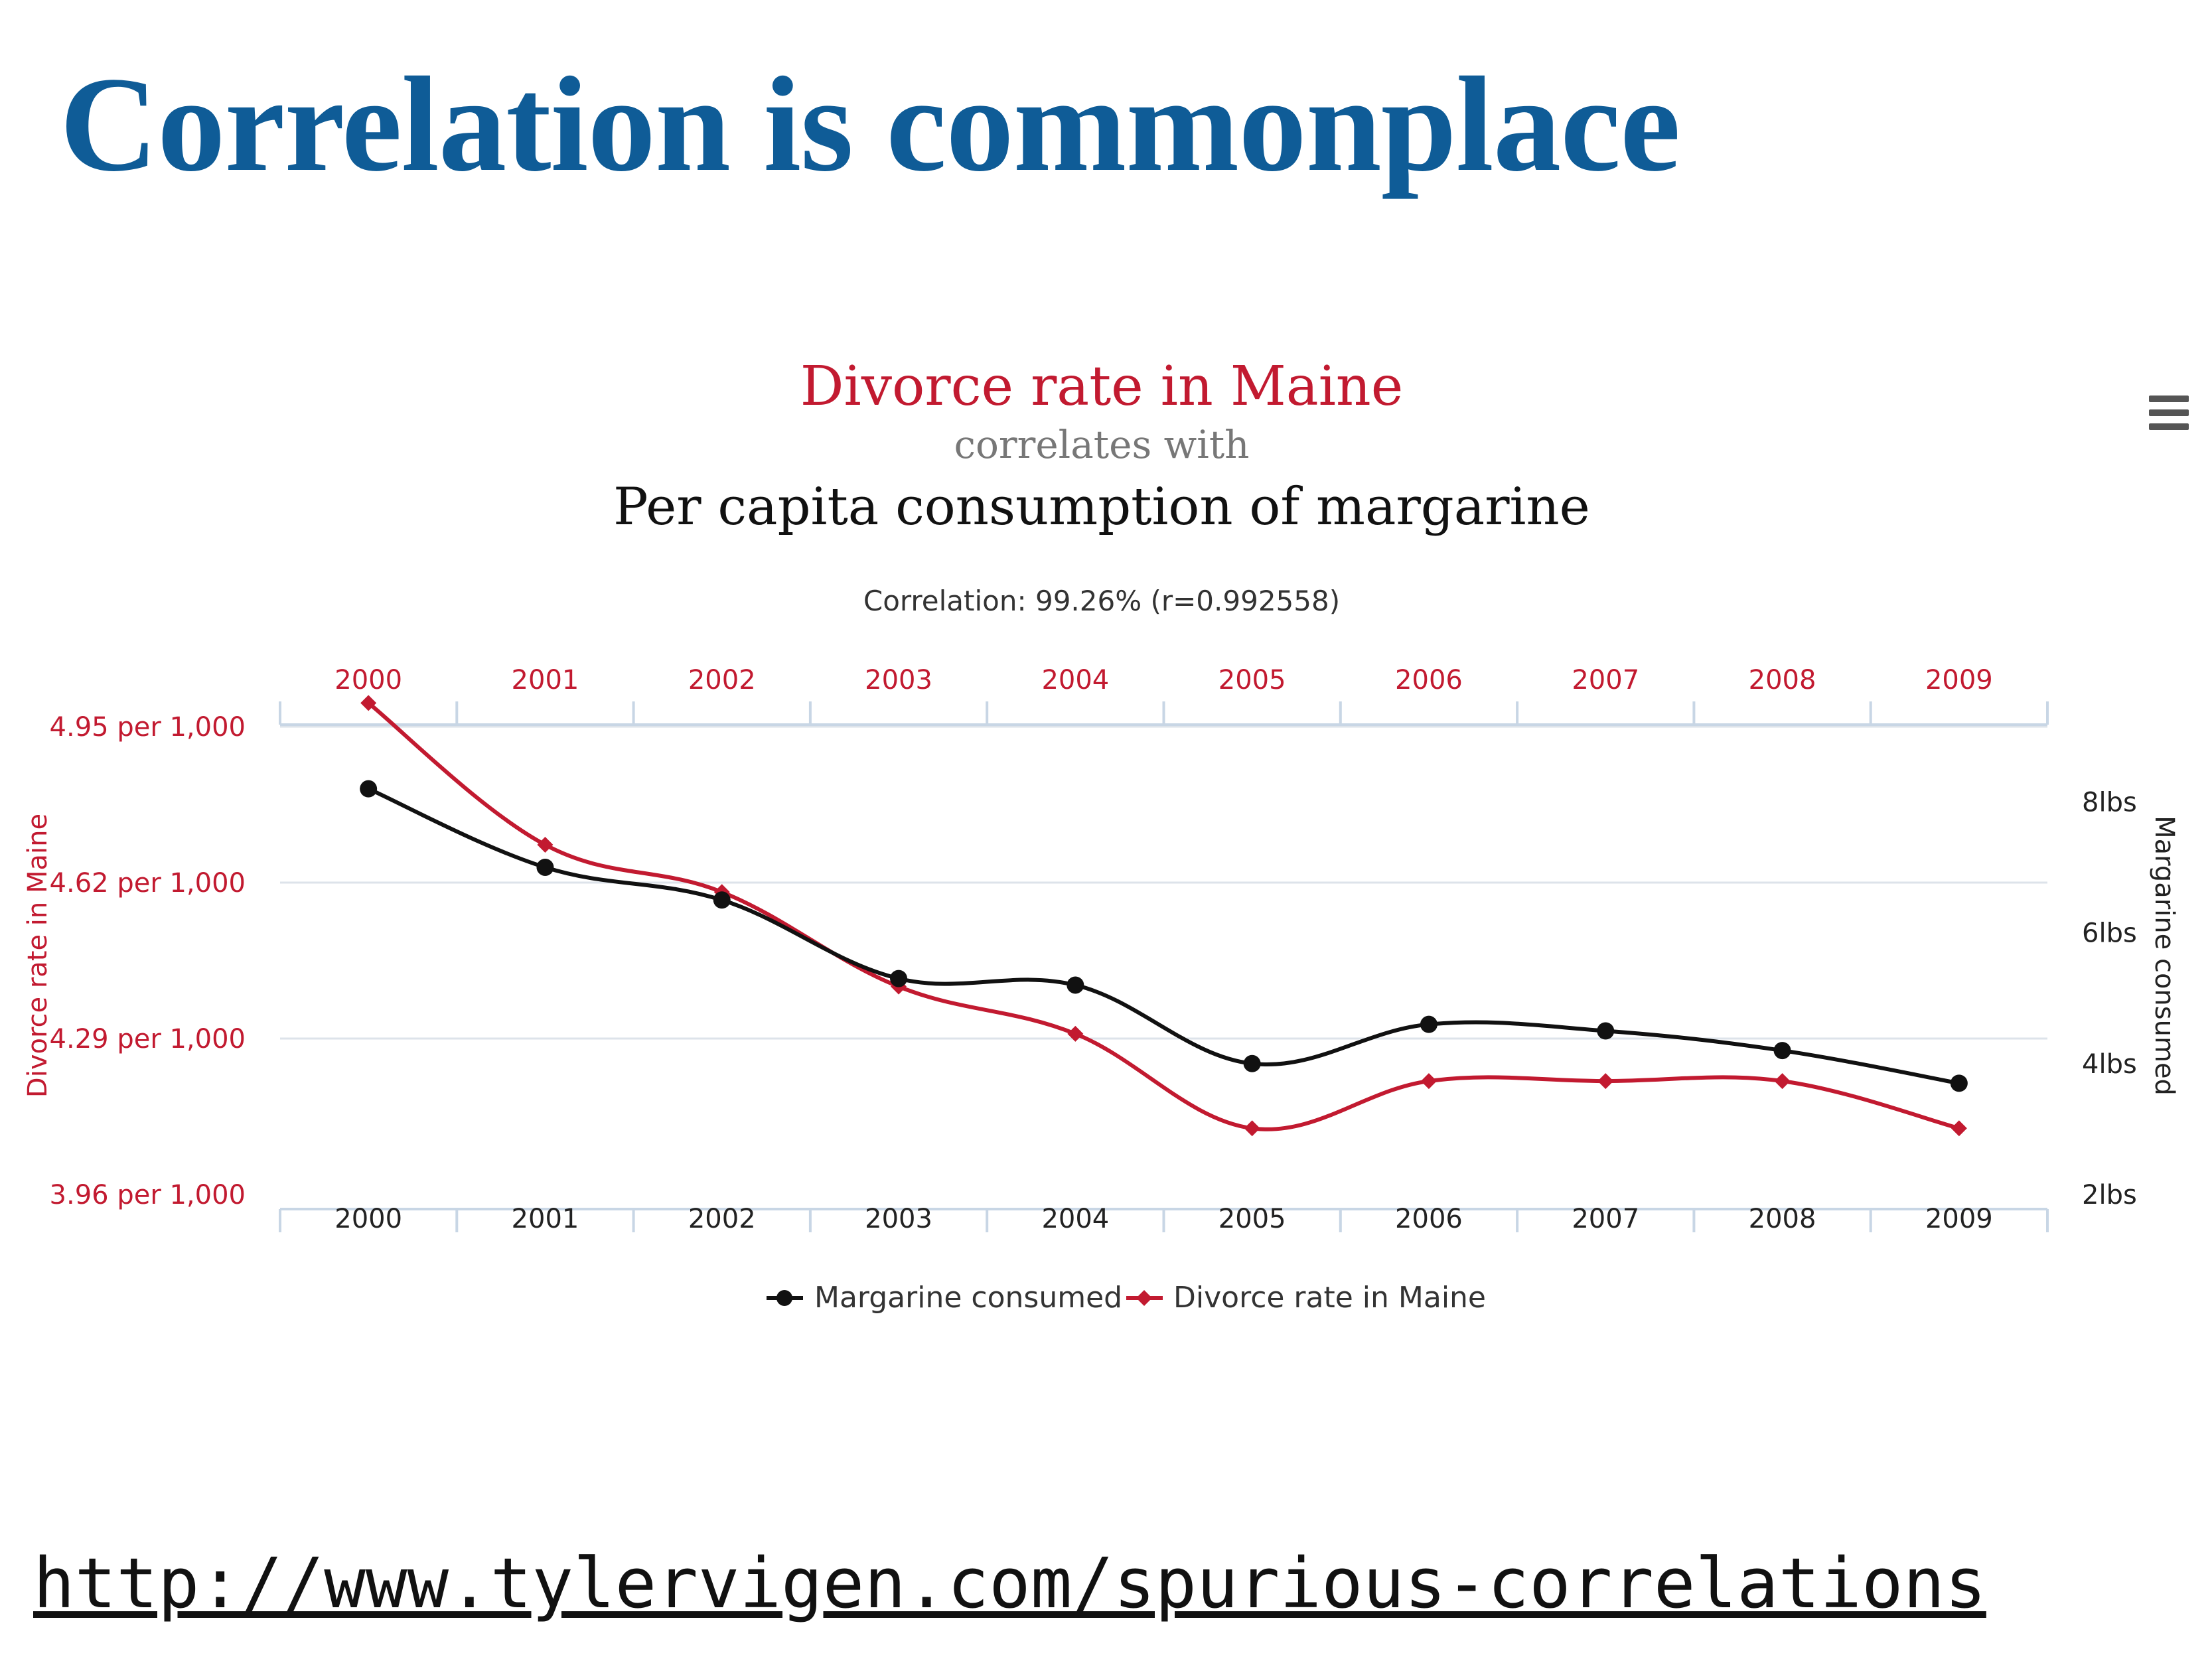 Image resolution: width=2212 pixels, height=1659 pixels. What do you see at coordinates (1959, 680) in the screenshot?
I see `x-tick-label-top: 2009` at bounding box center [1959, 680].